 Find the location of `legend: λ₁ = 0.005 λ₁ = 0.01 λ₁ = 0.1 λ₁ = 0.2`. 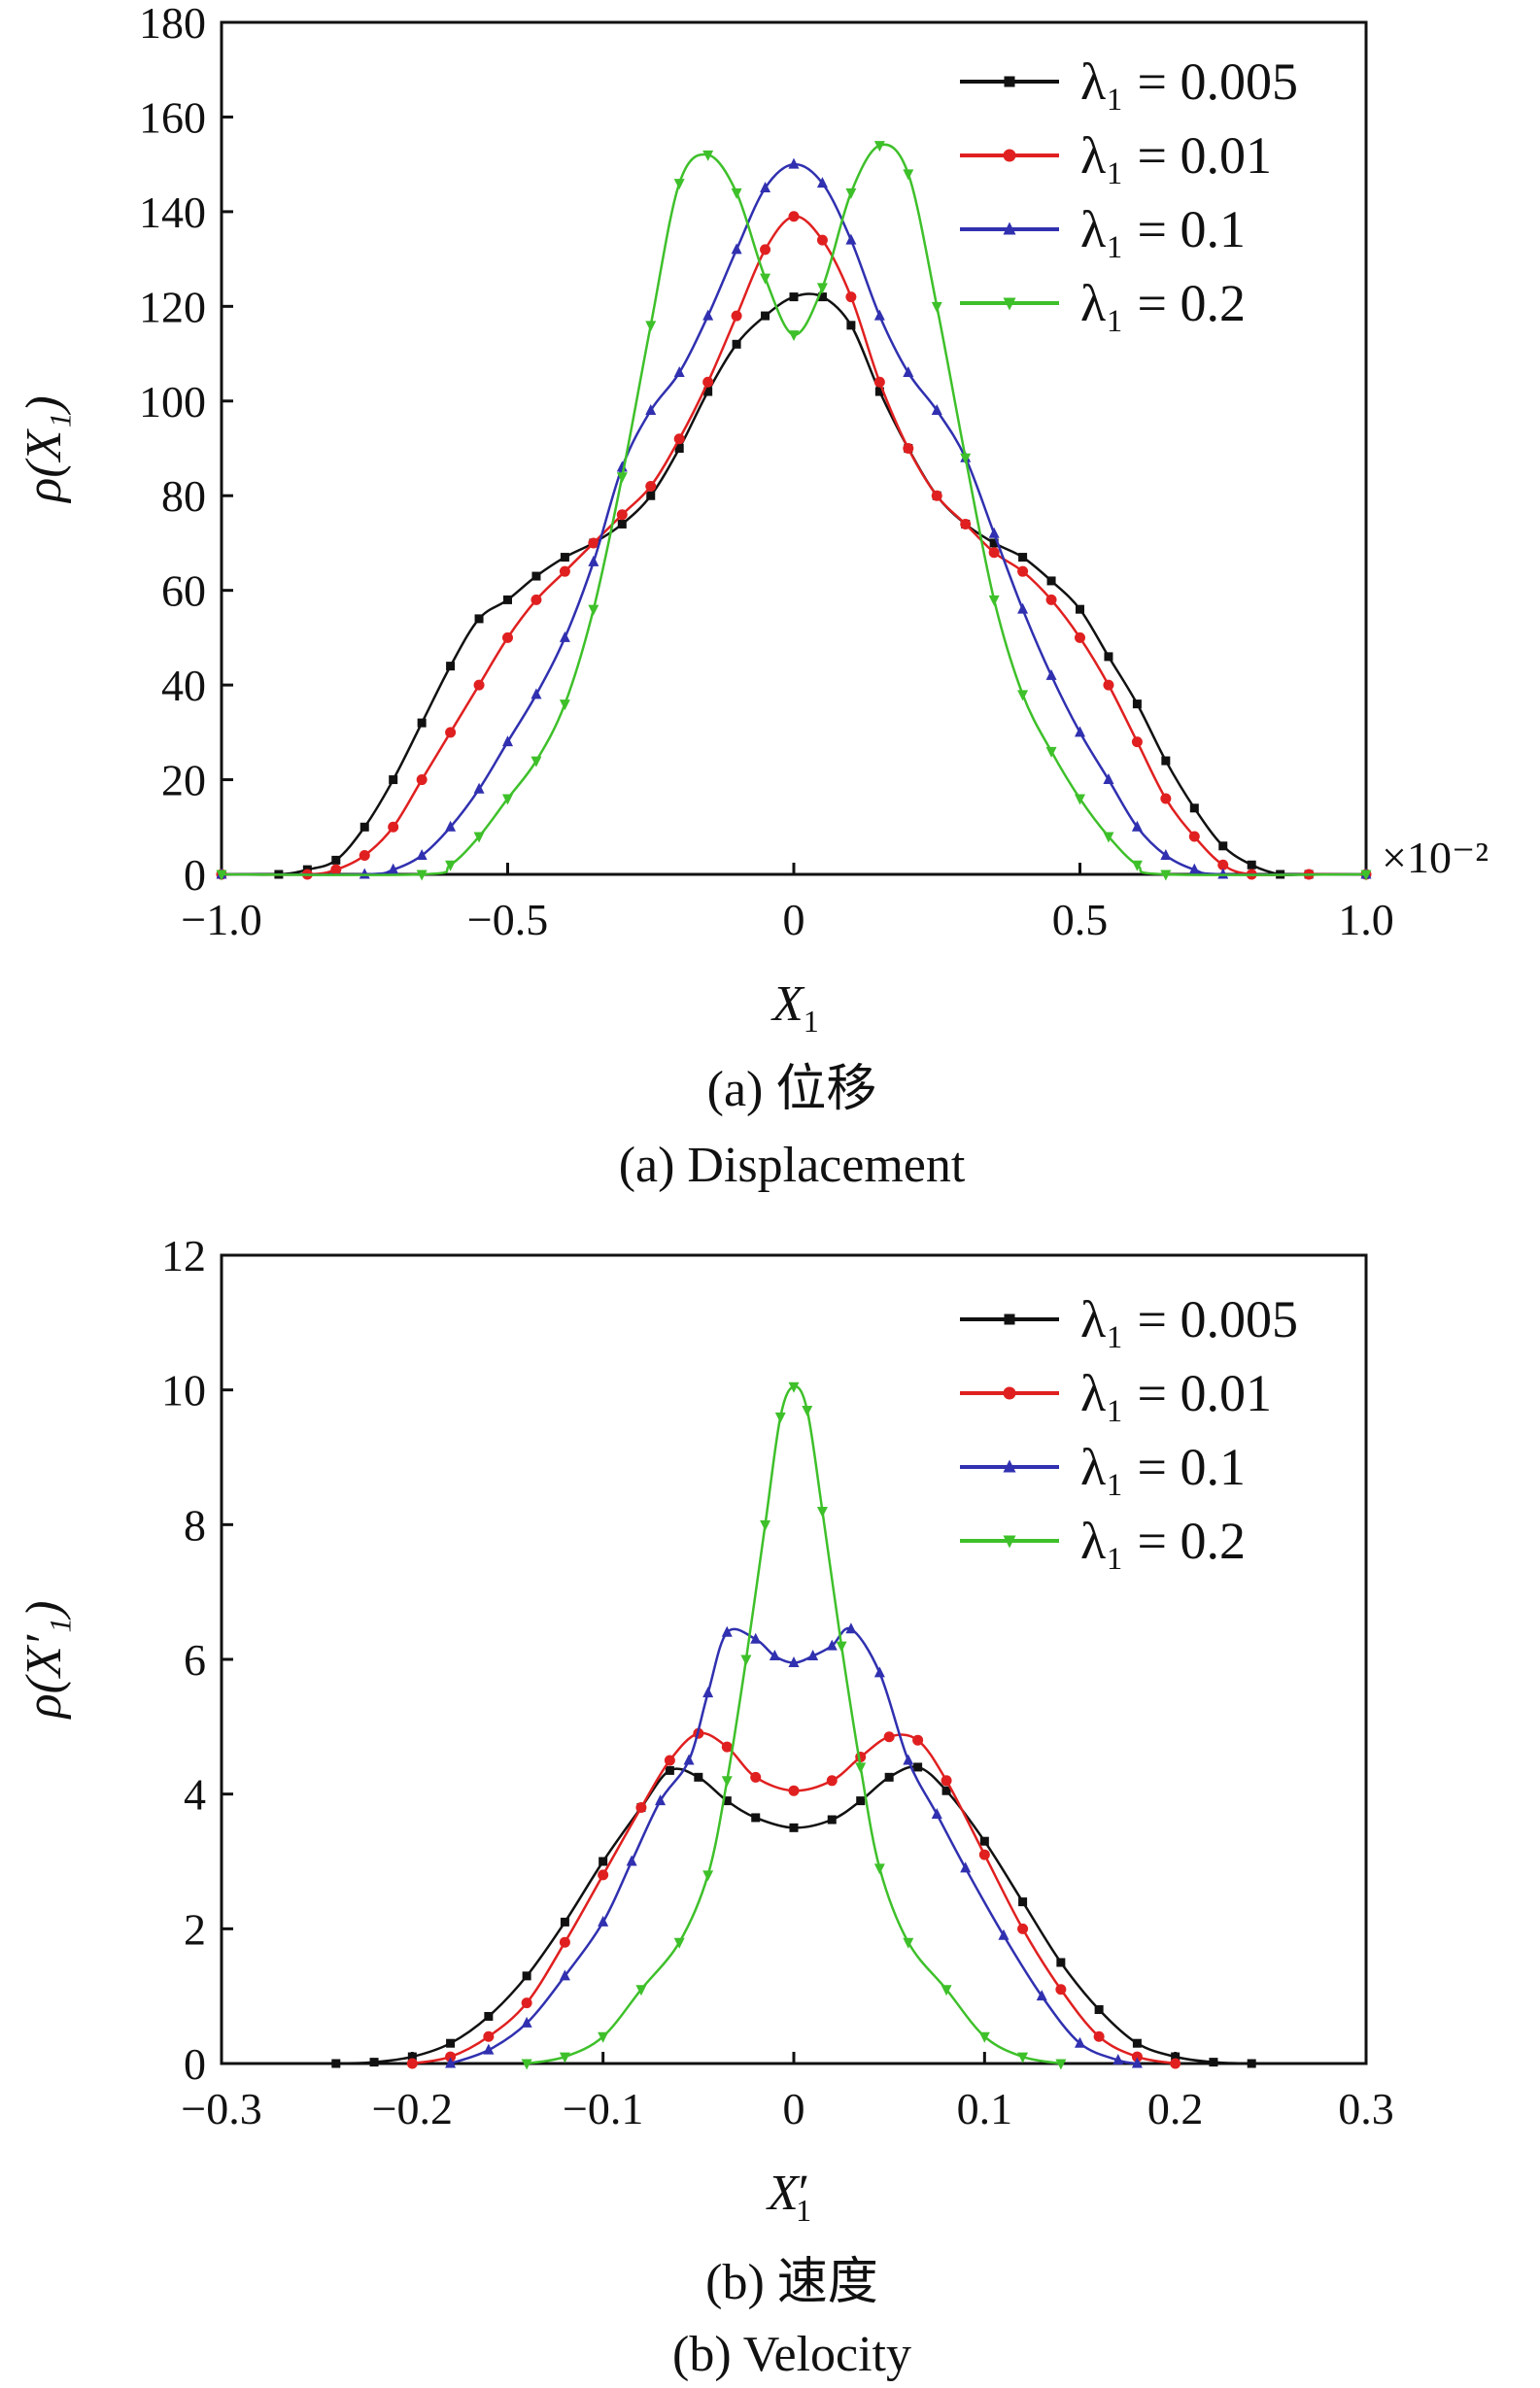

legend: λ₁ = 0.005 λ₁ = 0.01 λ₁ = 0.1 λ₁ = 0.2 is located at coordinates (1129, 192).